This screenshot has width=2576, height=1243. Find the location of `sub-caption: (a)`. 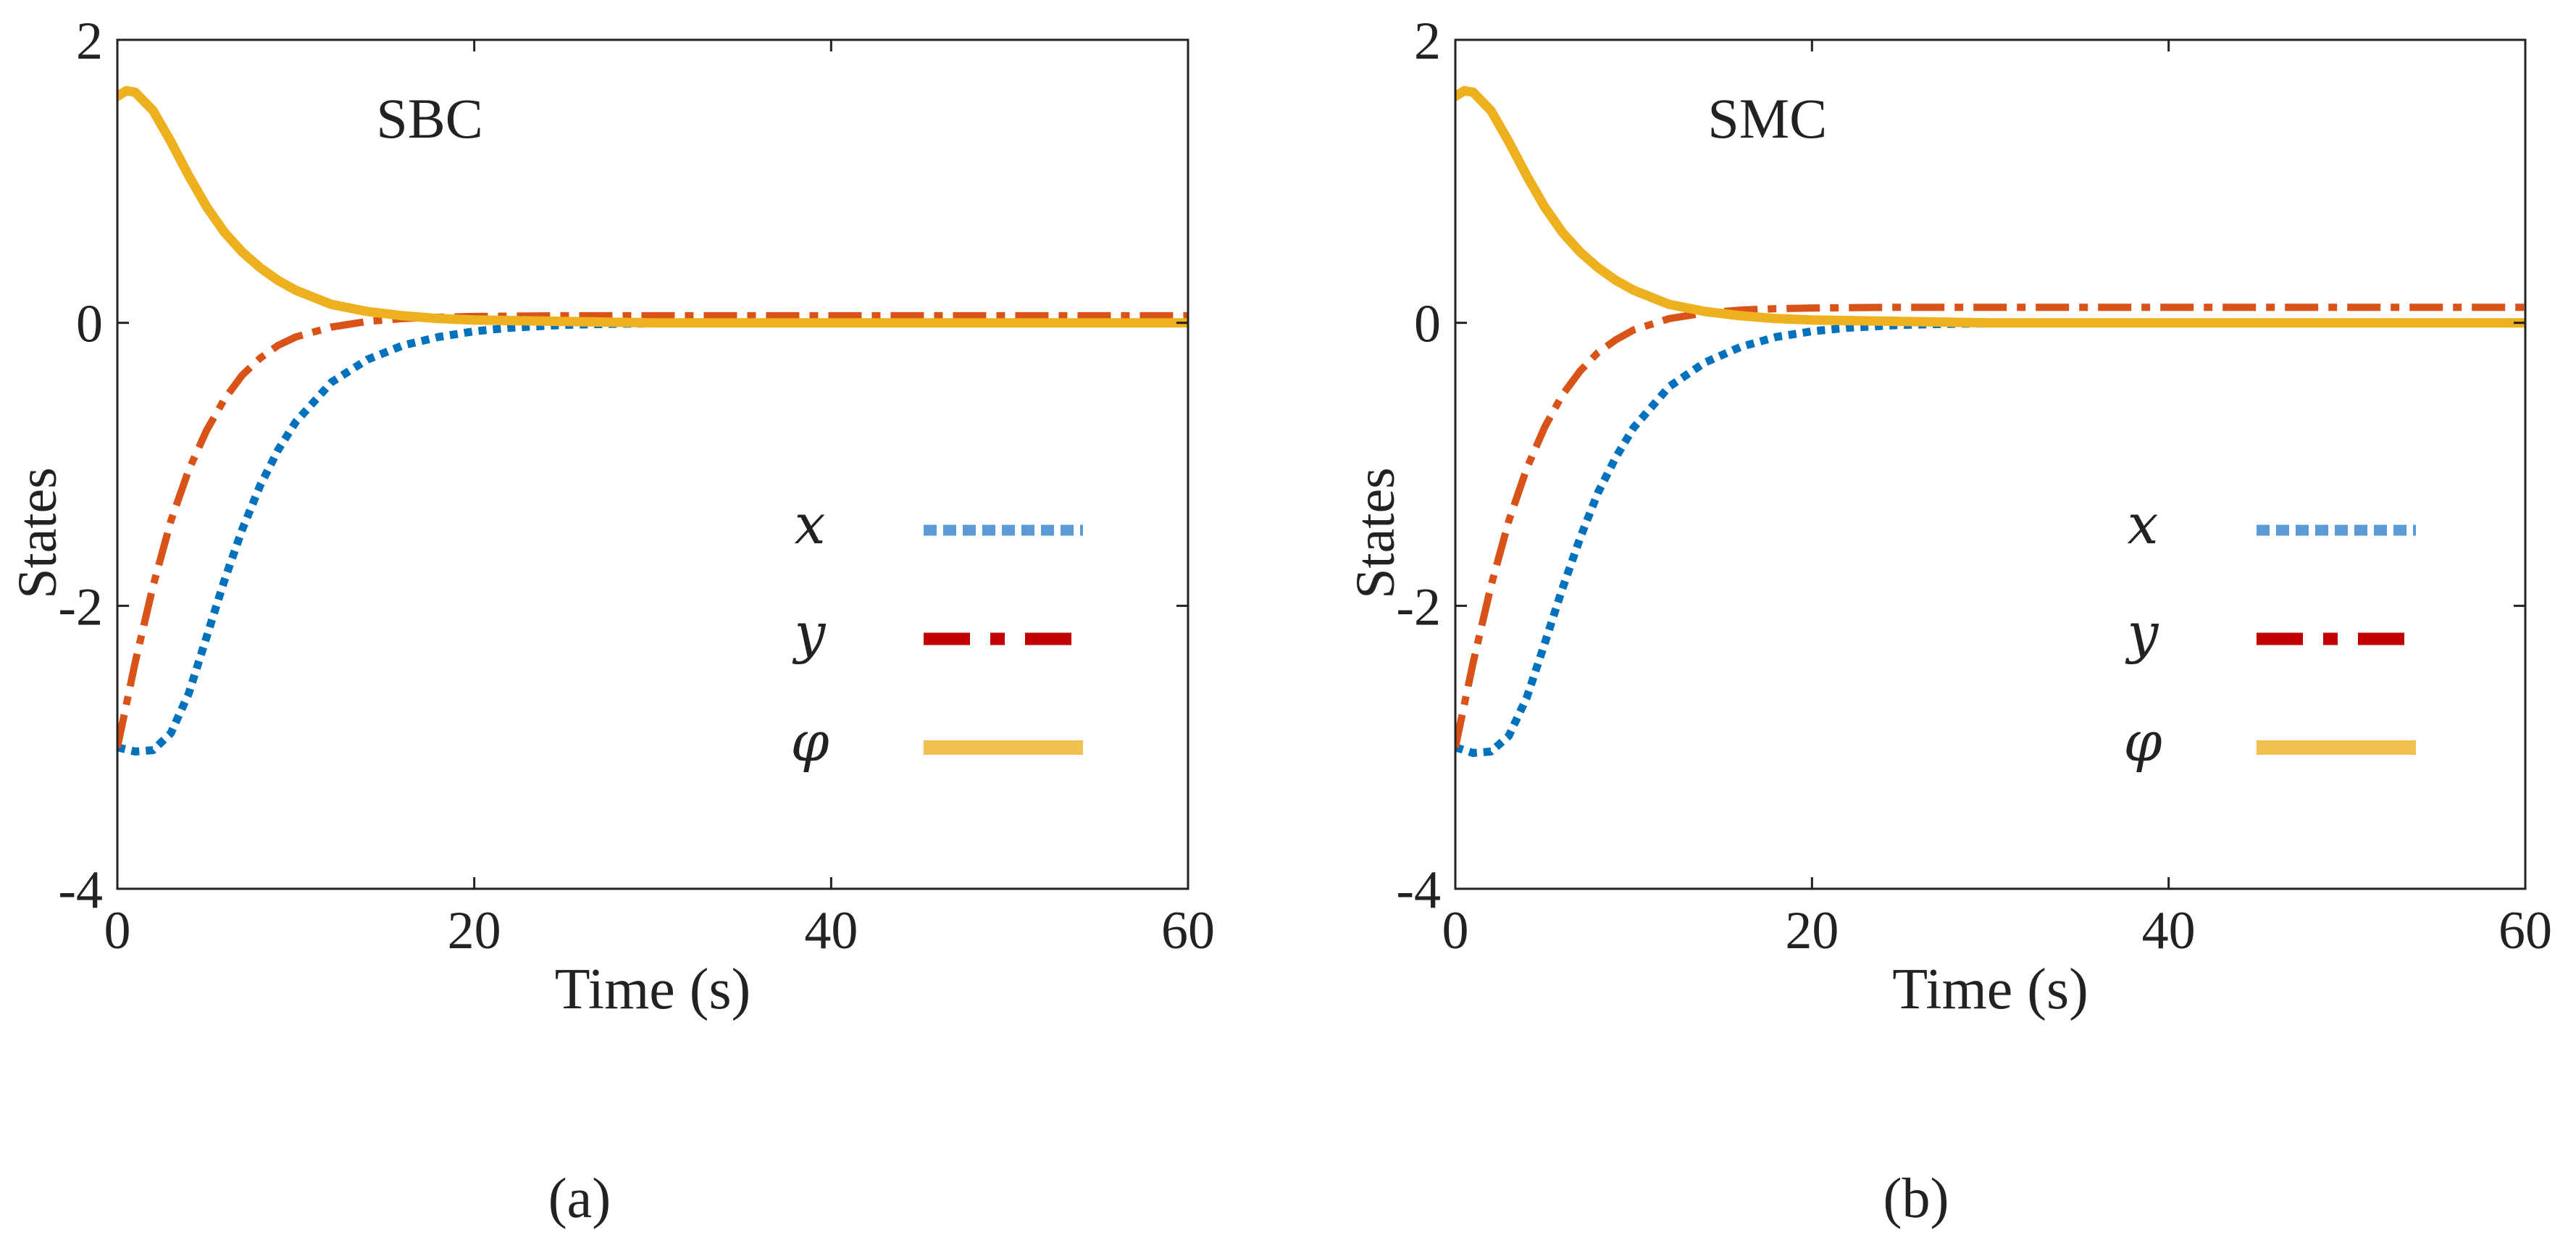

sub-caption: (a) is located at coordinates (579, 1197).